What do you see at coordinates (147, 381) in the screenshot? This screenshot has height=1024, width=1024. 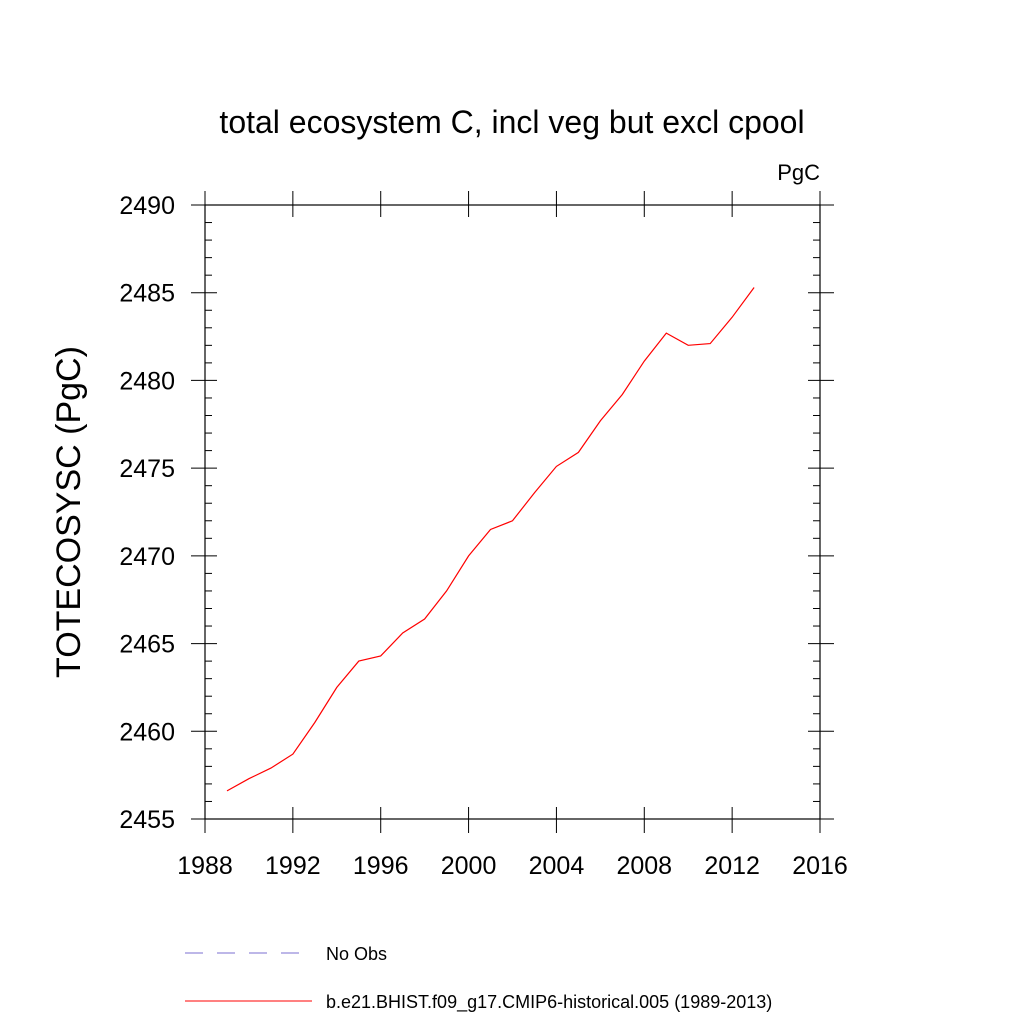 I see `y-tick-label: 2480` at bounding box center [147, 381].